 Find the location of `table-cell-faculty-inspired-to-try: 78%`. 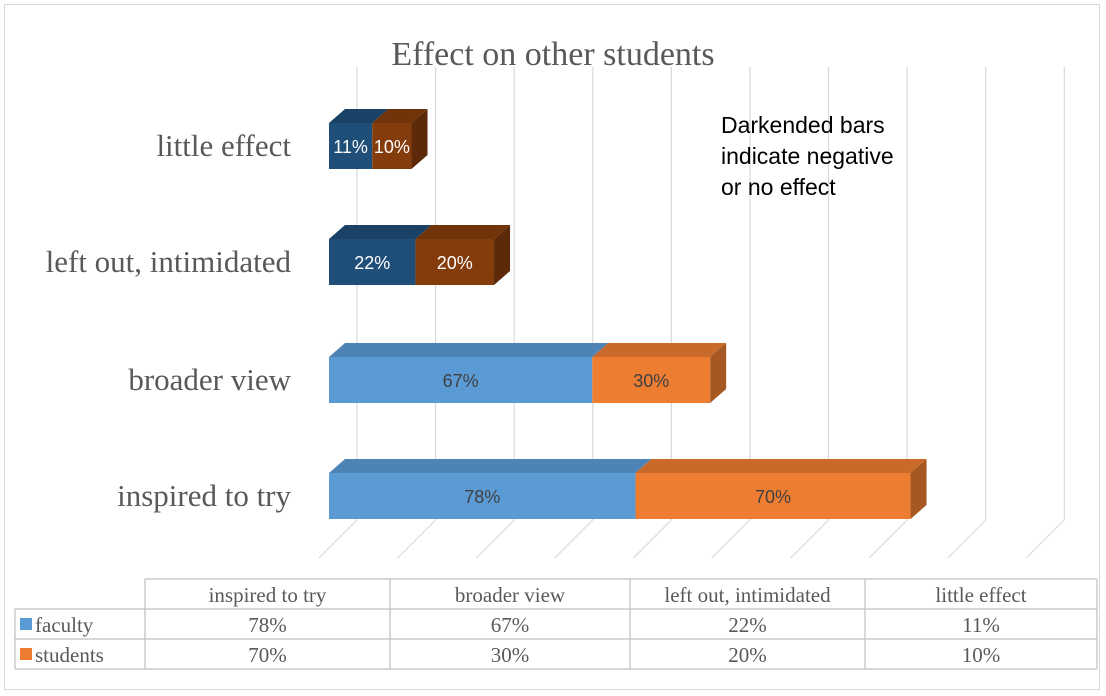

table-cell-faculty-inspired-to-try: 78% is located at coordinates (267, 625).